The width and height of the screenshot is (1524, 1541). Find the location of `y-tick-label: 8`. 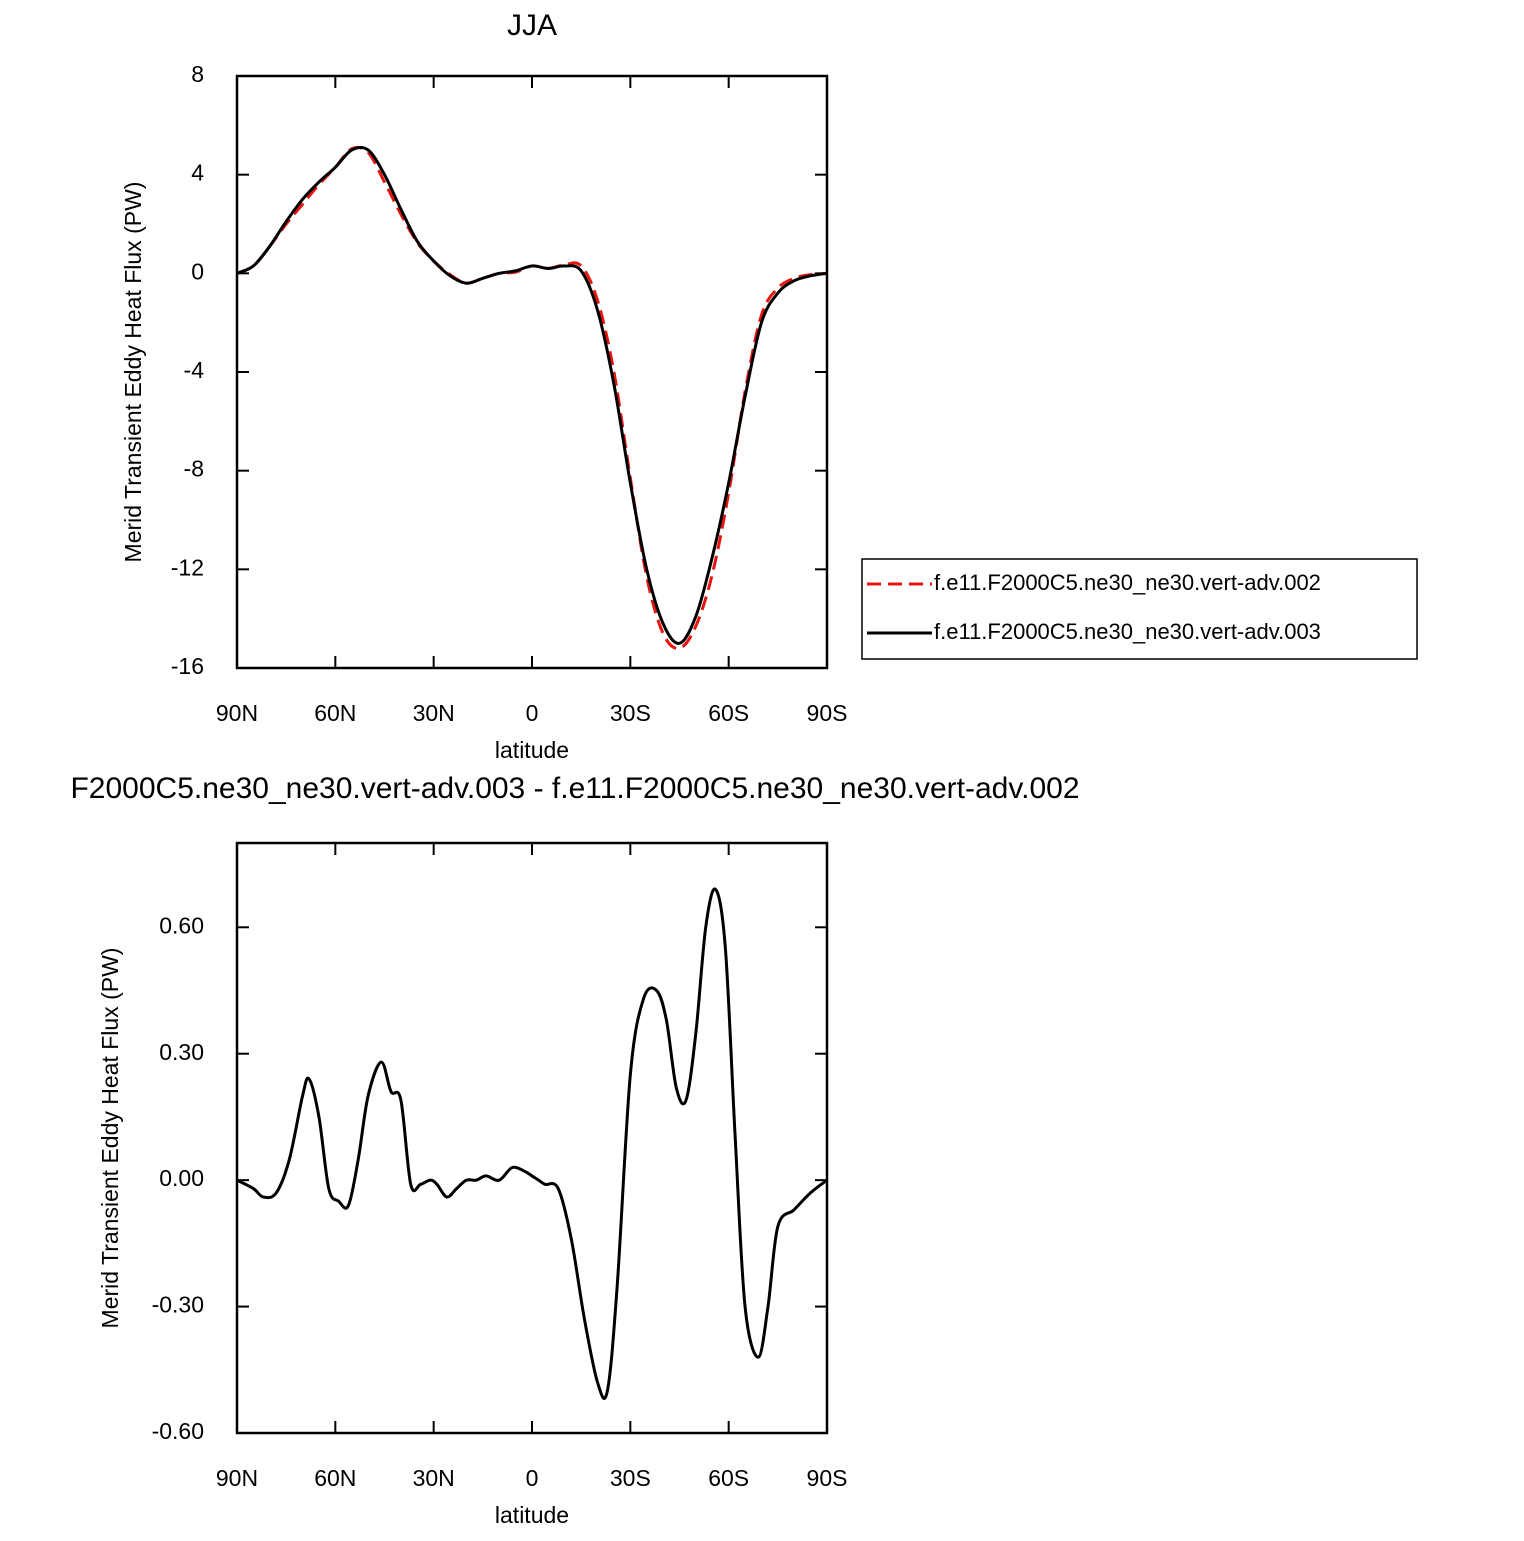

y-tick-label: 8 is located at coordinates (197, 74).